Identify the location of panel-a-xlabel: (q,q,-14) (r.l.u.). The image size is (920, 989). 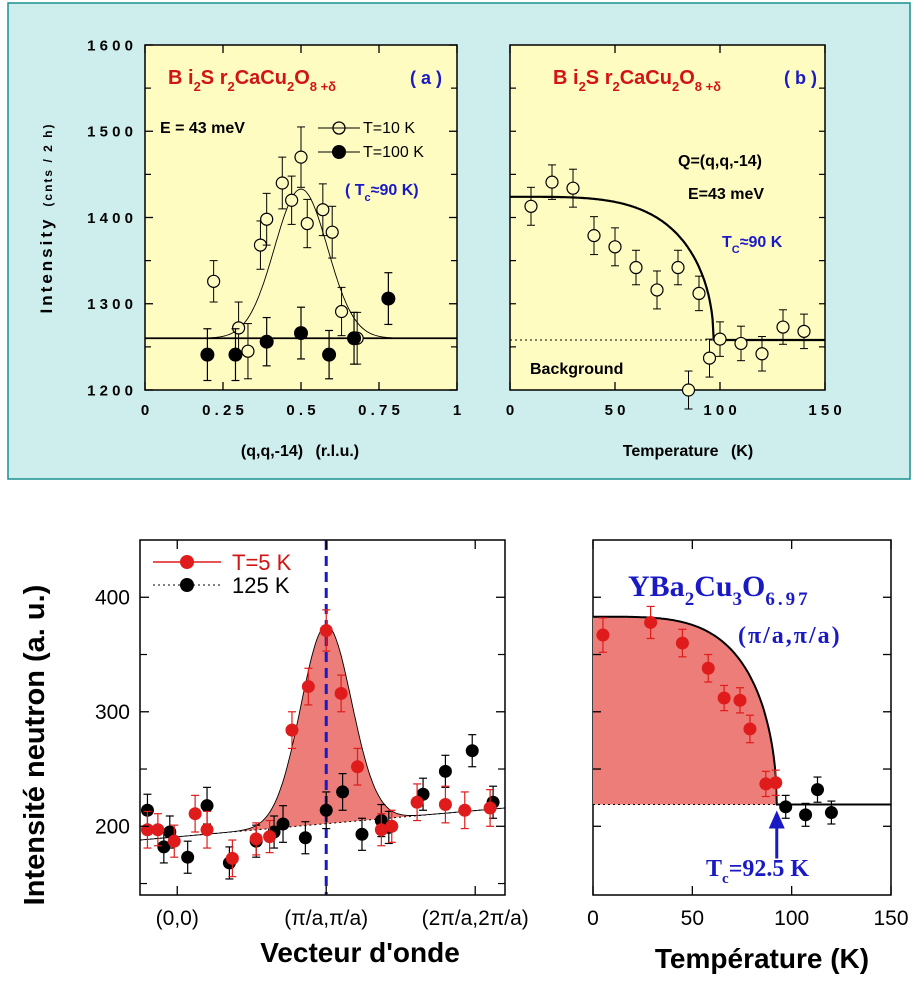
(300, 451).